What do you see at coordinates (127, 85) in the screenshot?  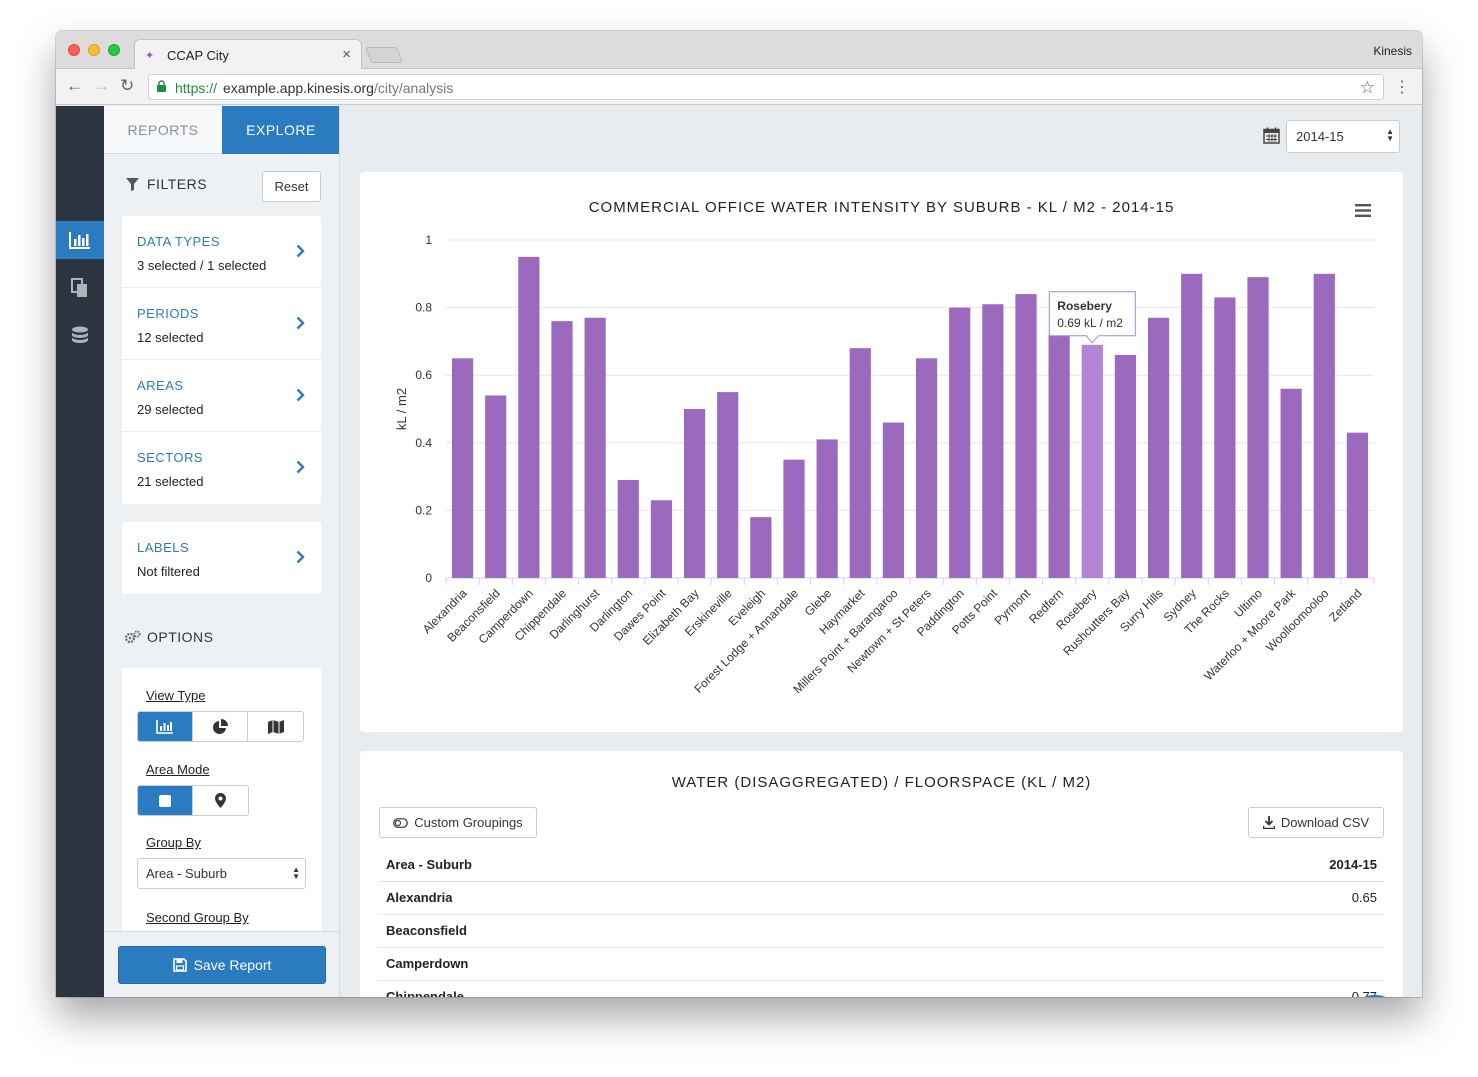 I see `reload-icon: ↻` at bounding box center [127, 85].